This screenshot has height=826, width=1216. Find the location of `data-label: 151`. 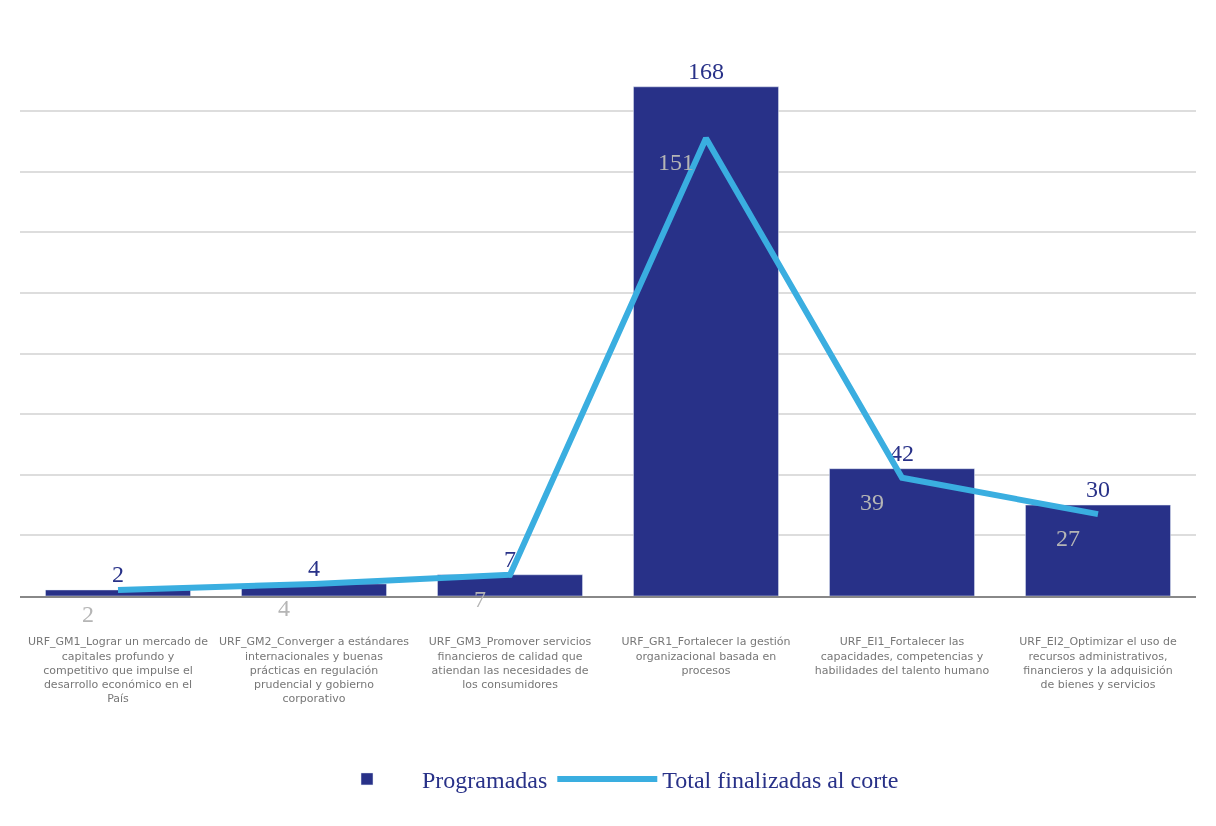

data-label: 151 is located at coordinates (676, 162).